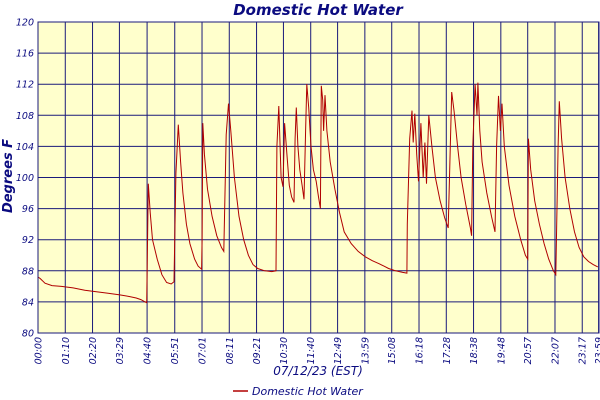 Image resolution: width=600 pixels, height=400 pixels. Describe the element at coordinates (39, 350) in the screenshot. I see `x-tick-label: 00:00` at that location.